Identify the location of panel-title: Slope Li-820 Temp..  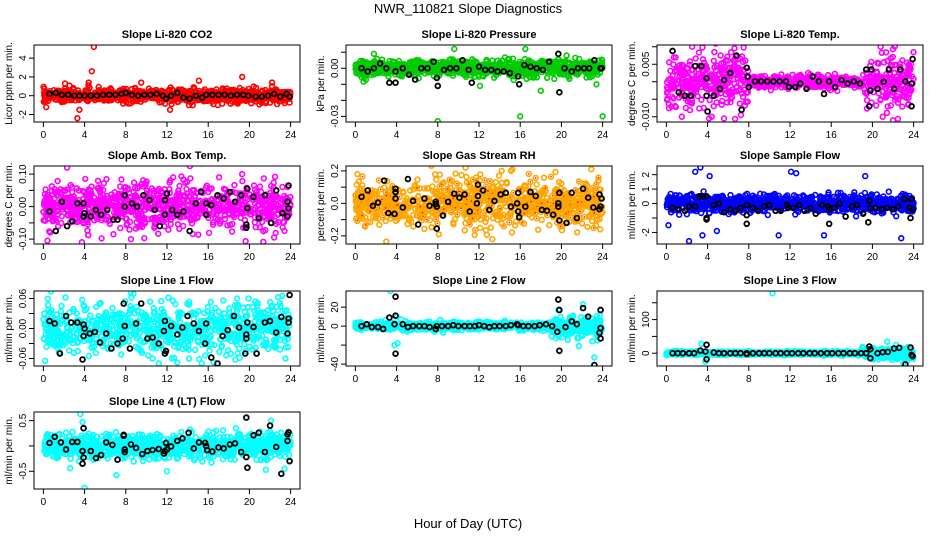
(789, 35).